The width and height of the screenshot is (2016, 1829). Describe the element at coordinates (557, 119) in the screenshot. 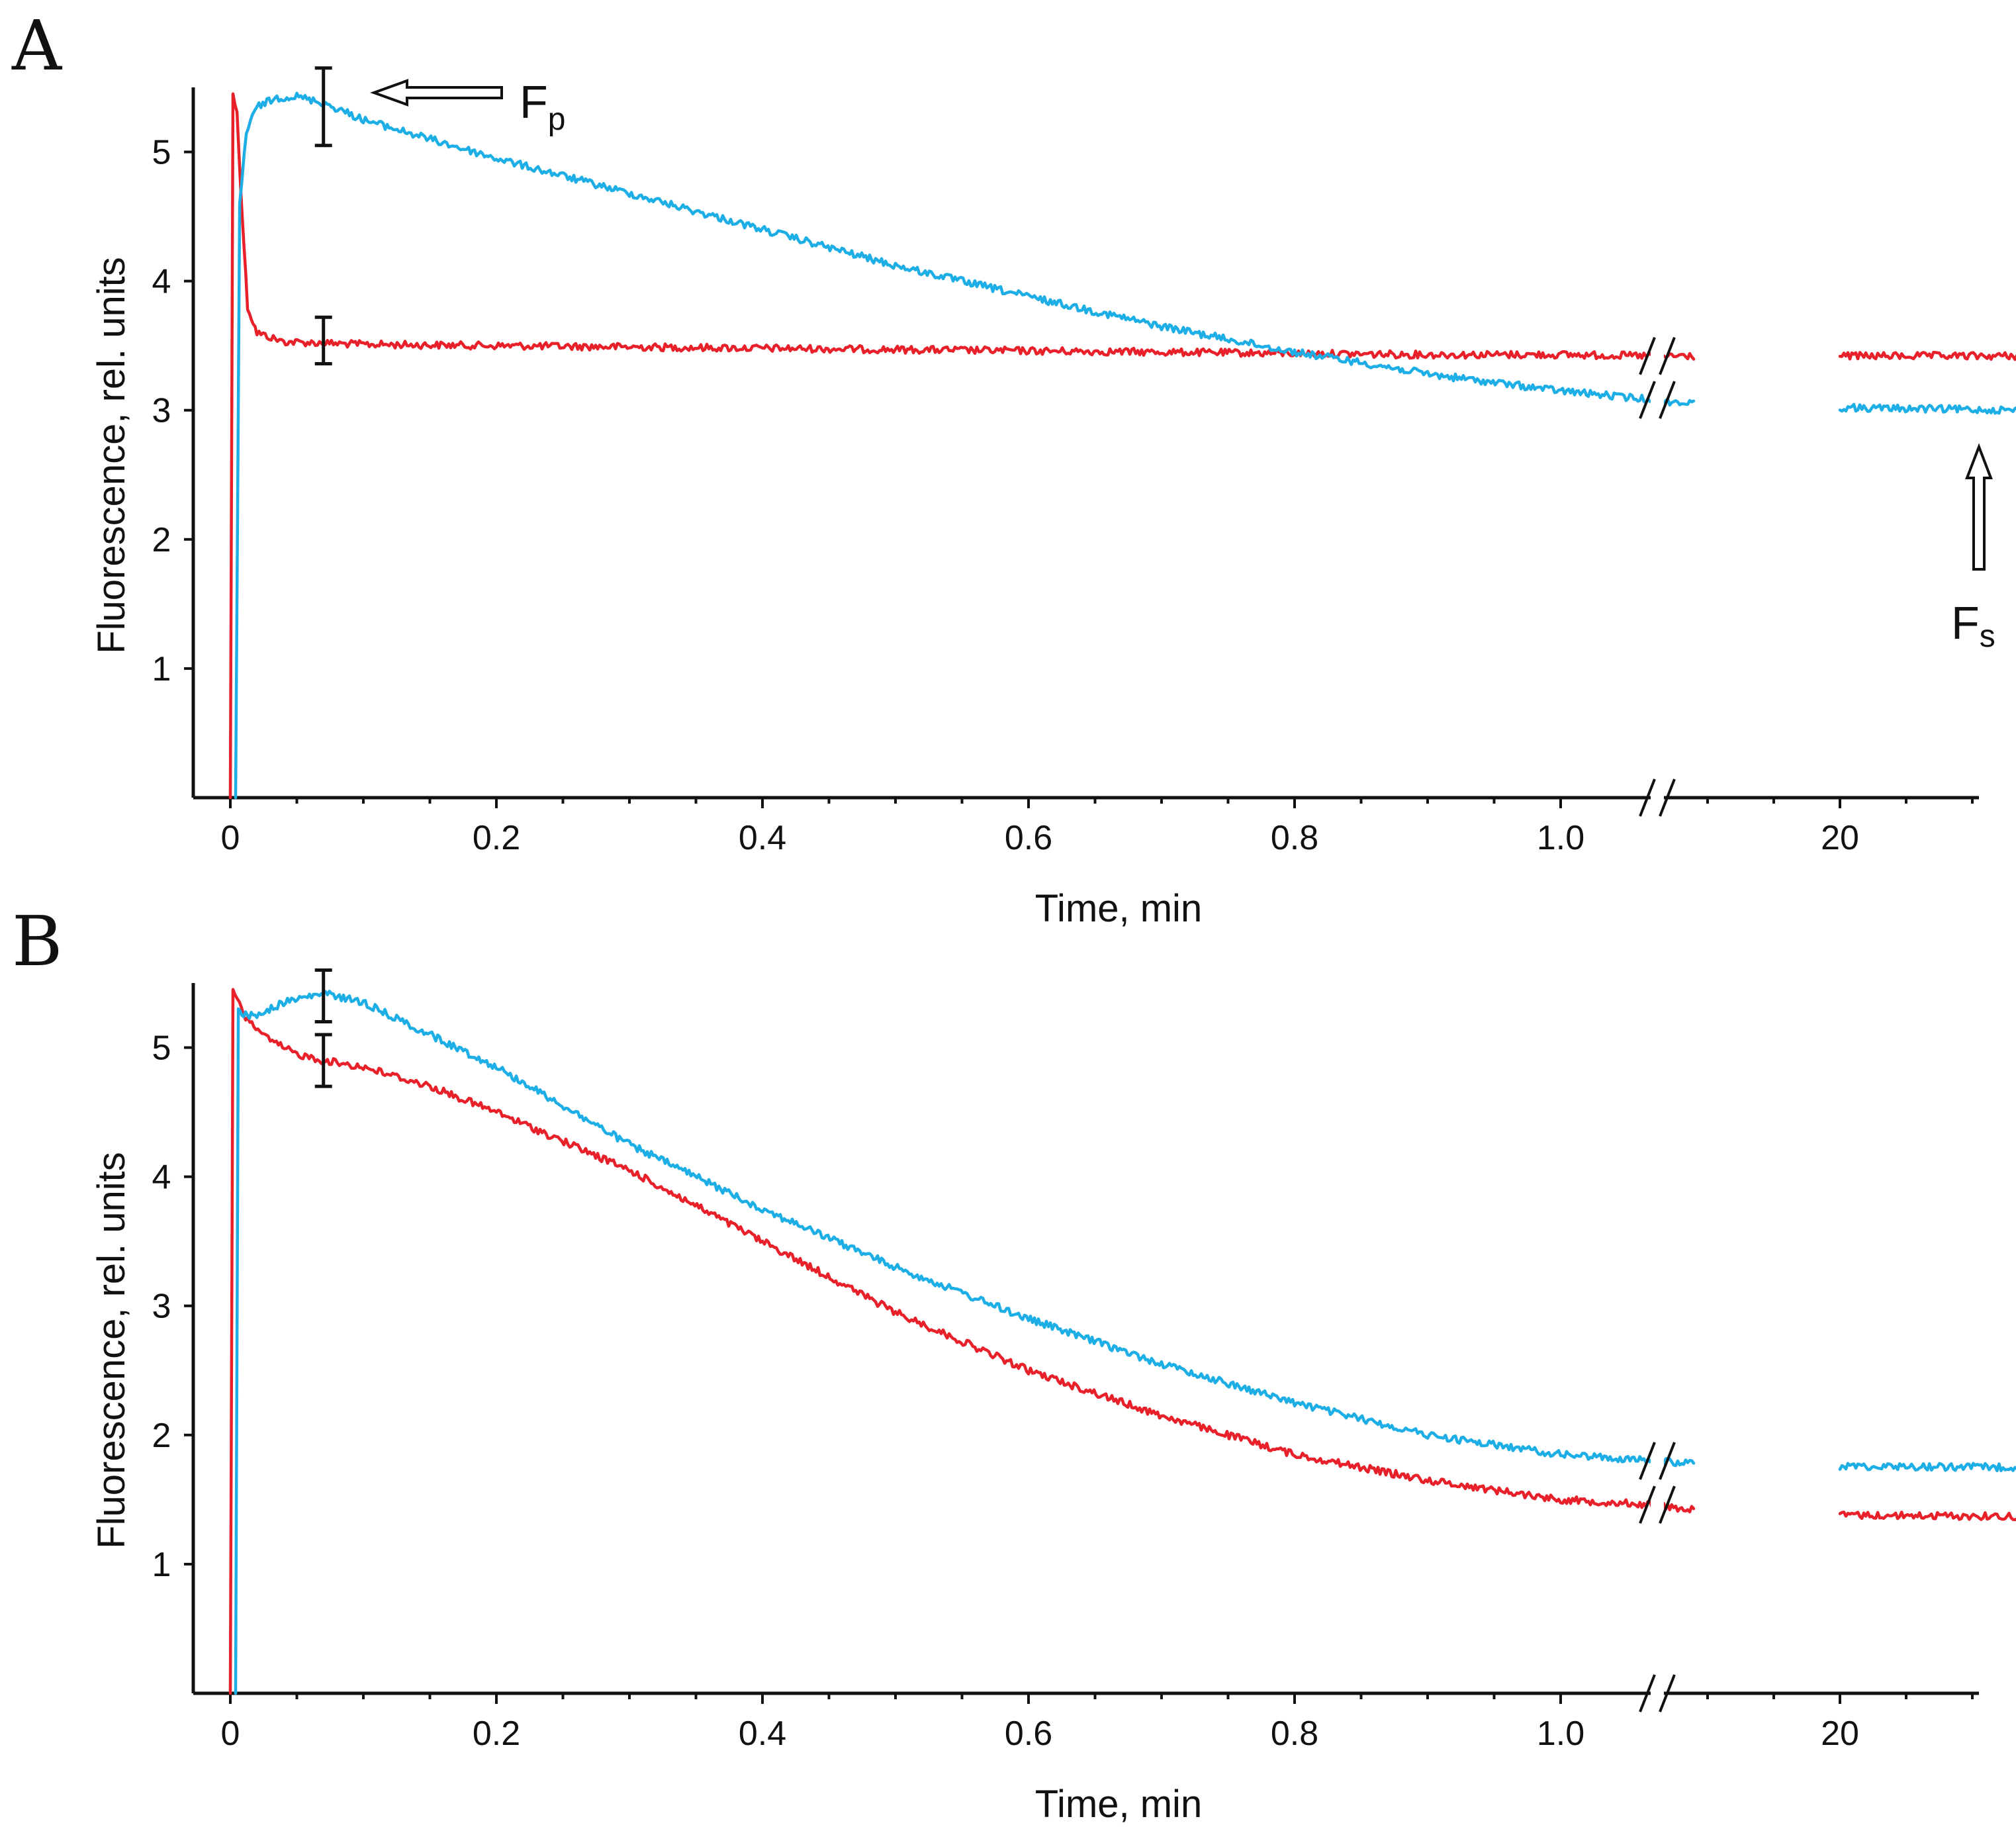

I see `fp-label-sub: p` at that location.